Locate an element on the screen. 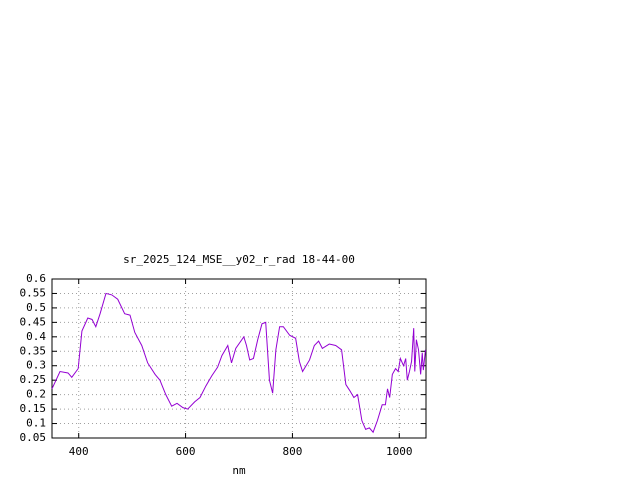  x-tick-label: 800 is located at coordinates (292, 451).